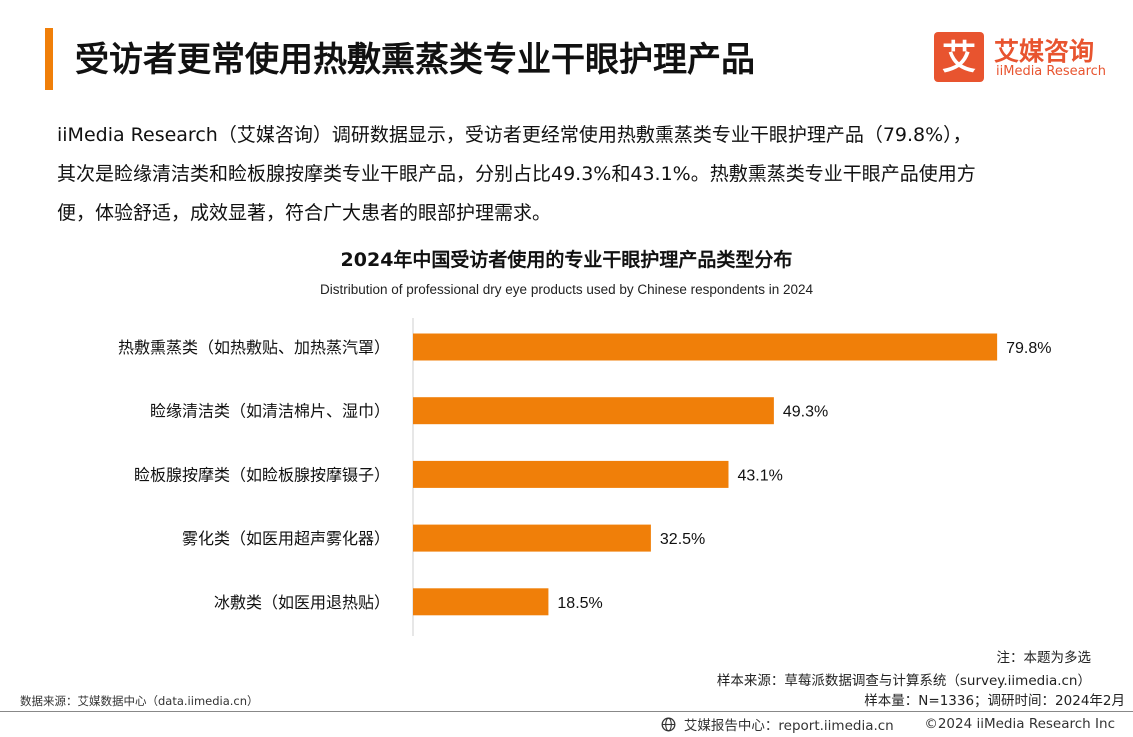 The height and width of the screenshot is (737, 1133). Describe the element at coordinates (286, 538) in the screenshot. I see `category-label-4: 雾化类（如医用超声雾化器）` at that location.